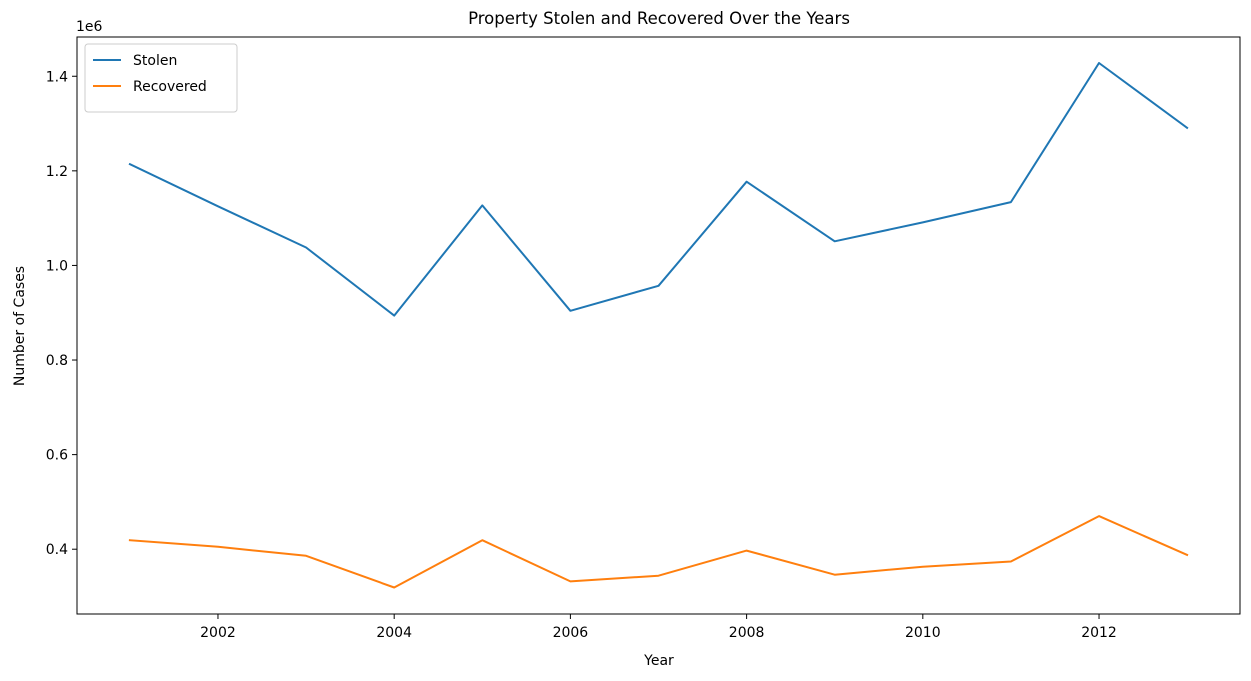 Image resolution: width=1251 pixels, height=681 pixels. Describe the element at coordinates (89, 27) in the screenshot. I see `y-axis-offset-label: 1e6` at that location.